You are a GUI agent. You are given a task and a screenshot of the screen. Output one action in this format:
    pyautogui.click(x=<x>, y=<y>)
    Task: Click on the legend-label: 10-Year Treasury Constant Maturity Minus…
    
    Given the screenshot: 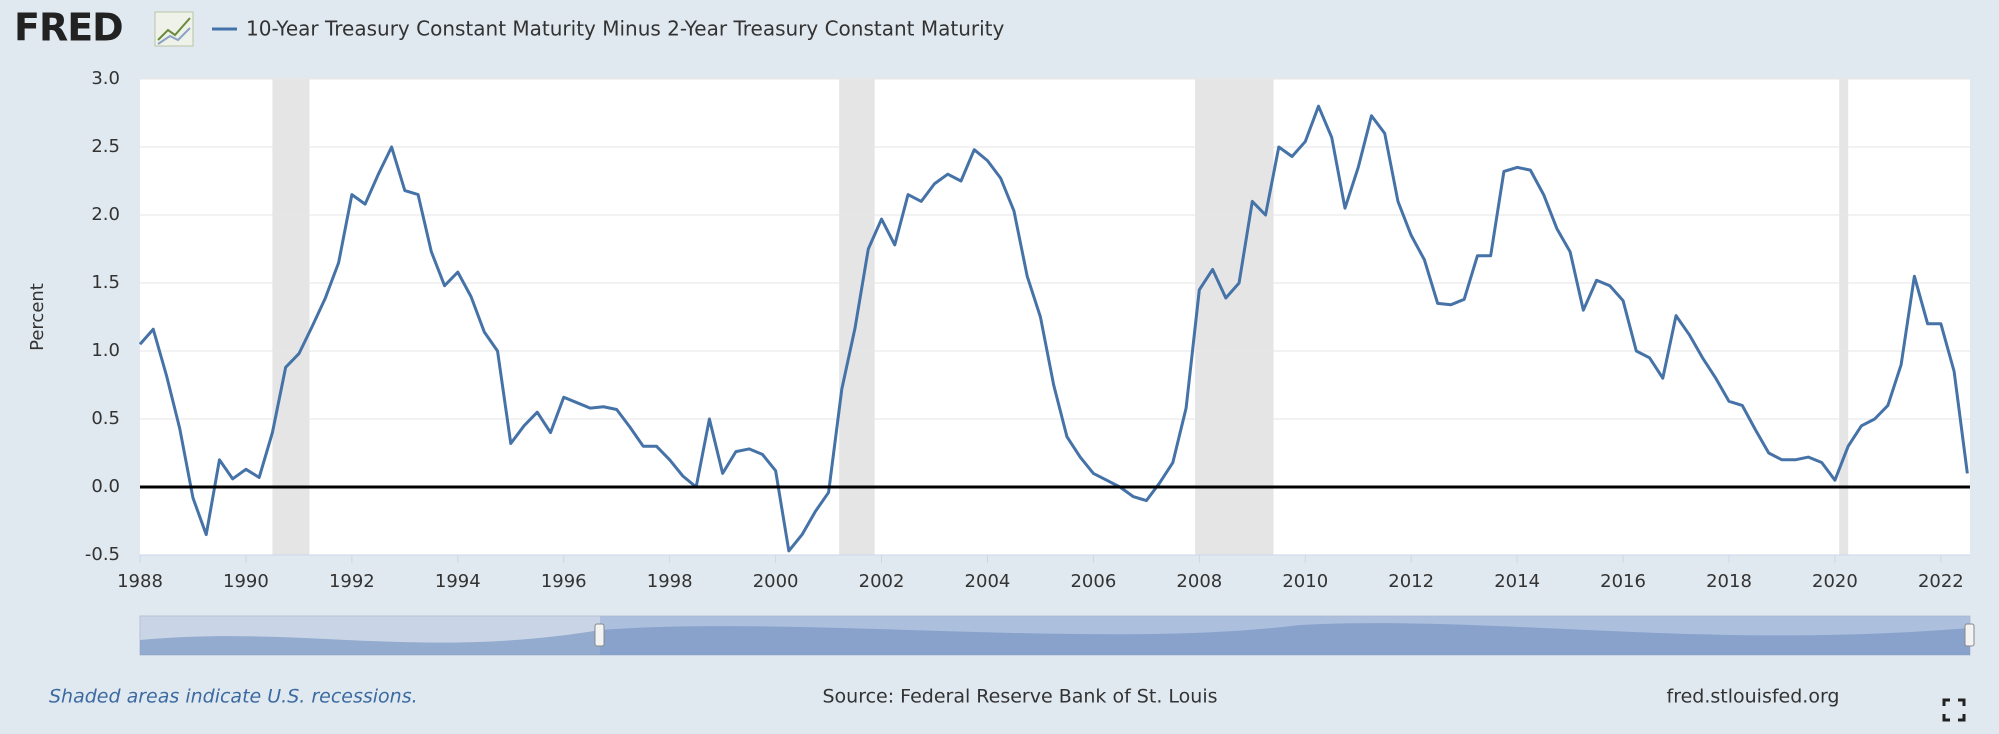 What is the action you would take?
    pyautogui.click(x=625, y=29)
    